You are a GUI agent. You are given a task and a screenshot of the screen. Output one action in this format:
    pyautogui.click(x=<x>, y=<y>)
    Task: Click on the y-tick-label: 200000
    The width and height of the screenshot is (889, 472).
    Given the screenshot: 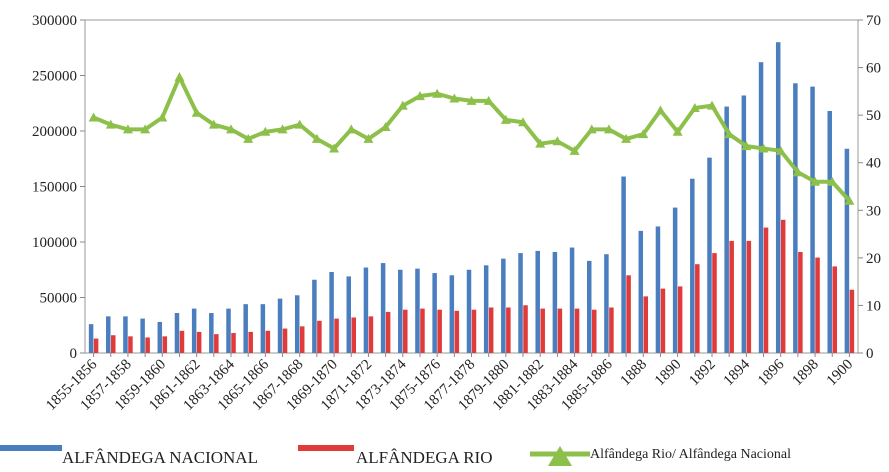 What is the action you would take?
    pyautogui.click(x=54, y=132)
    